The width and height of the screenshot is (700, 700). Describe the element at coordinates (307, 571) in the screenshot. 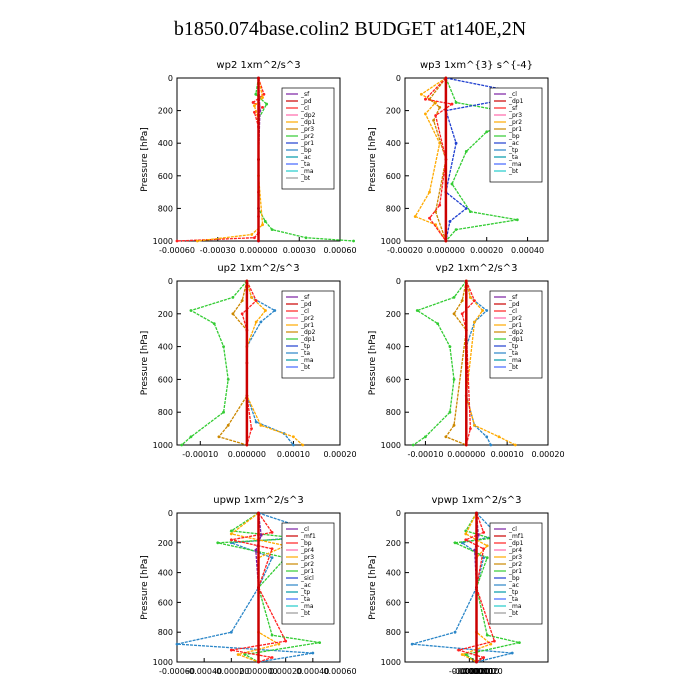

I see `panel-5-legend-label-6: _pr1` at that location.